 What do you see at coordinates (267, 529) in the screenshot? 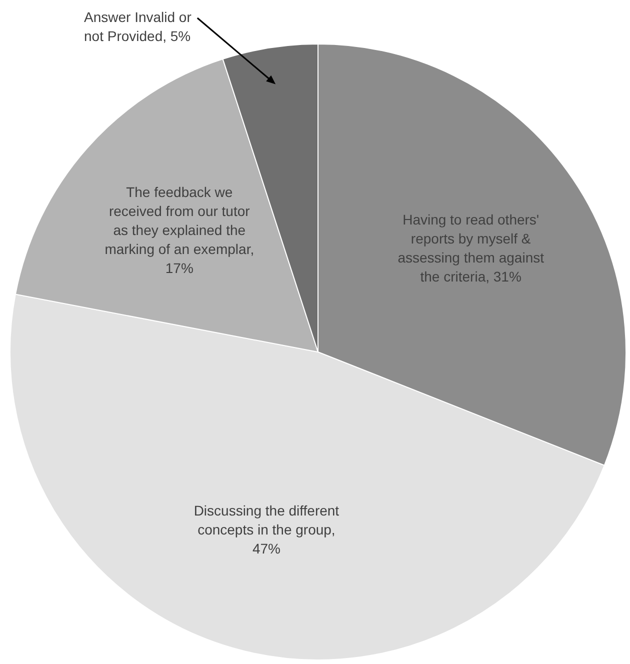
I see `slice-label: Discussing the different concepts in the group, 47%` at bounding box center [267, 529].